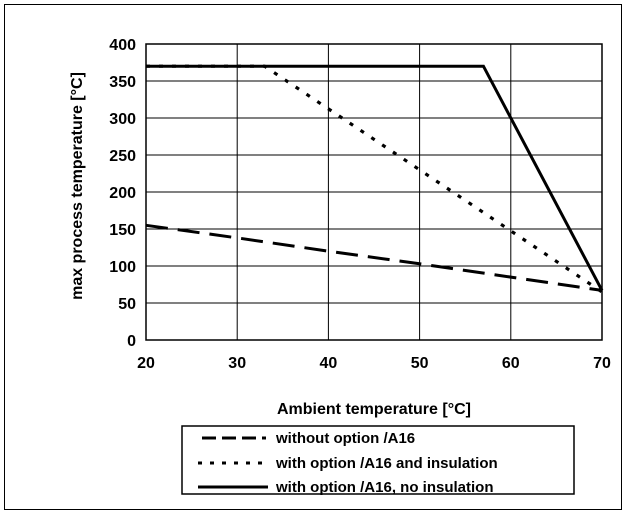 The image size is (628, 516). I want to click on y-tick-label: 200, so click(122, 193).